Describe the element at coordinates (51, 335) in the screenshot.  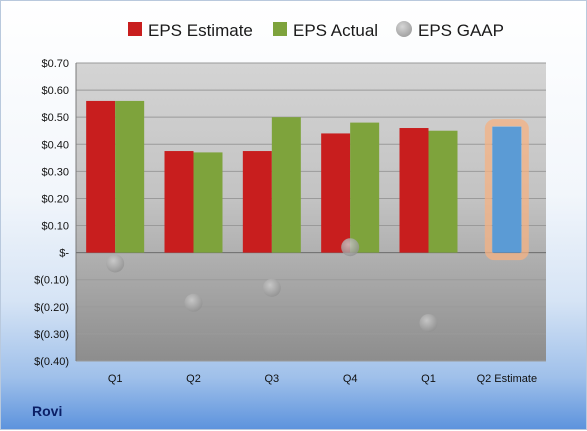
I see `y-tick-label: $(0.30)` at that location.